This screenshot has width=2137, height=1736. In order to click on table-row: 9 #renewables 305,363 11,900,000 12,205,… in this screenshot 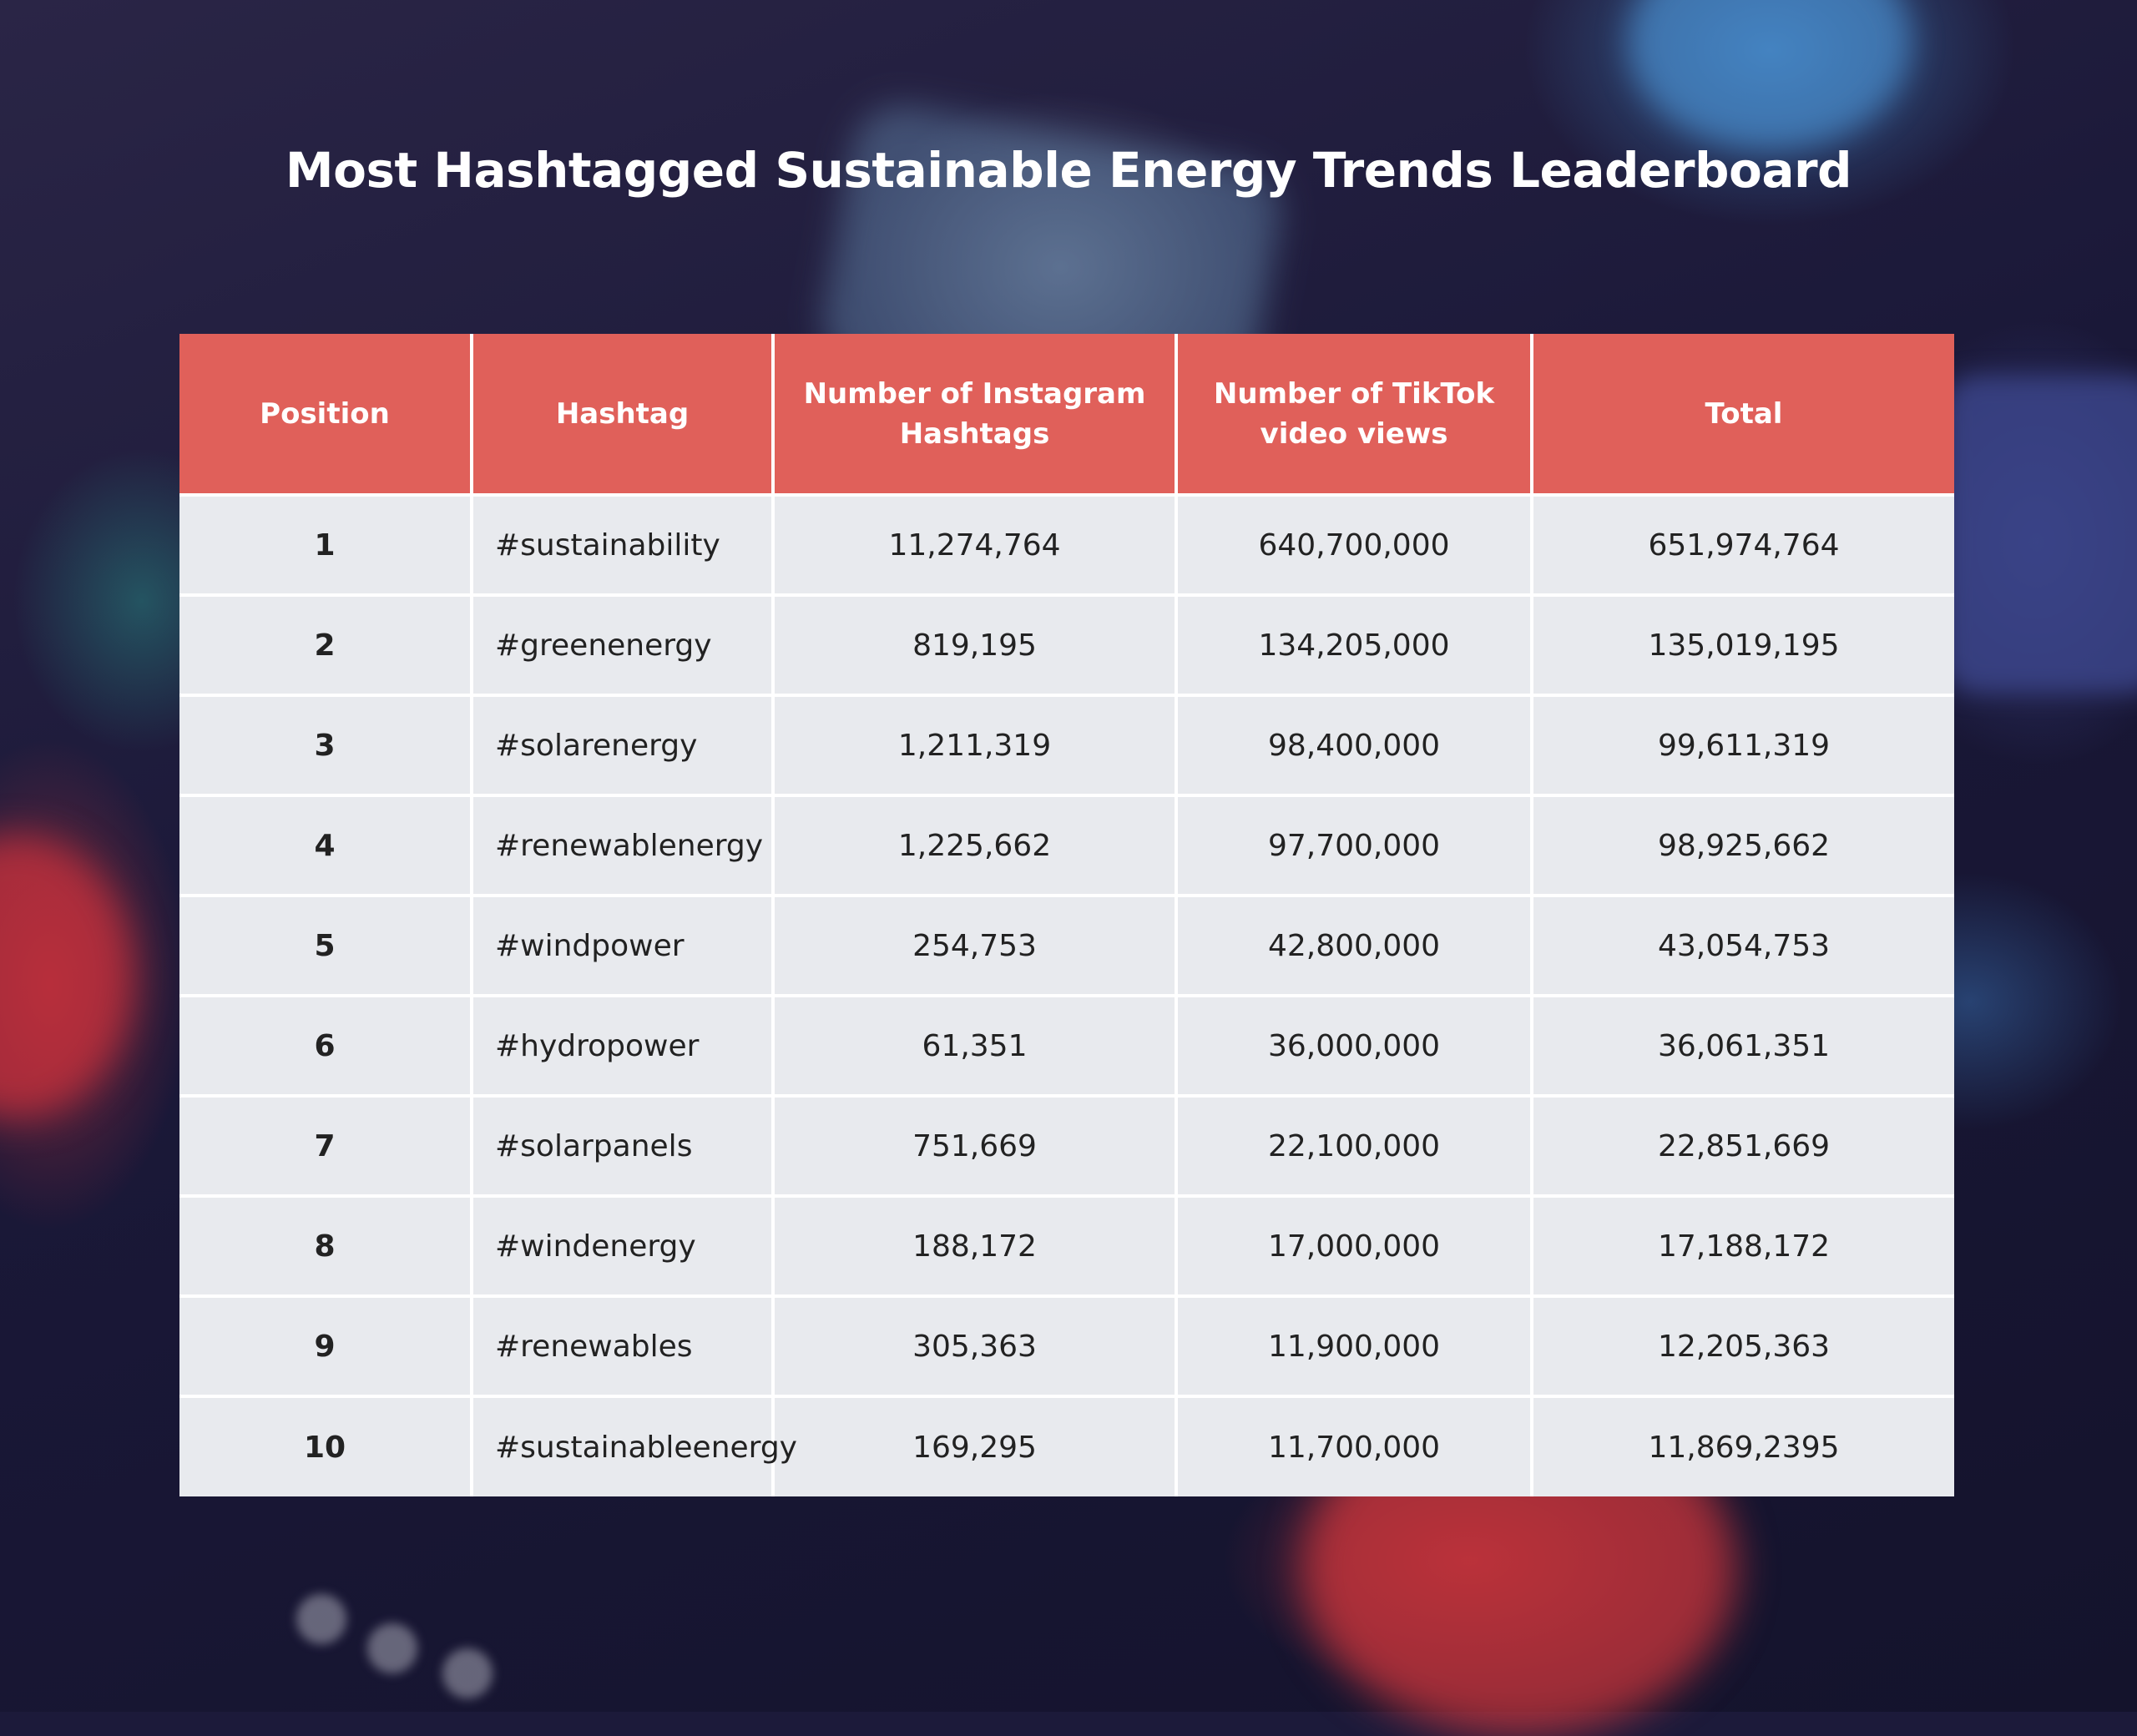, I will do `click(1066, 1347)`.